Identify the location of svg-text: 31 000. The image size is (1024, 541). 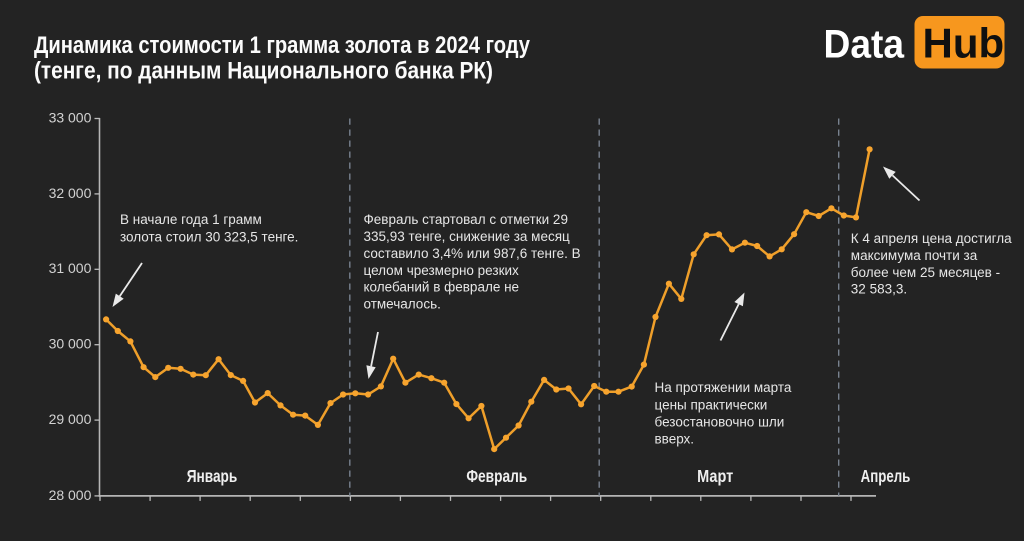
(70, 268).